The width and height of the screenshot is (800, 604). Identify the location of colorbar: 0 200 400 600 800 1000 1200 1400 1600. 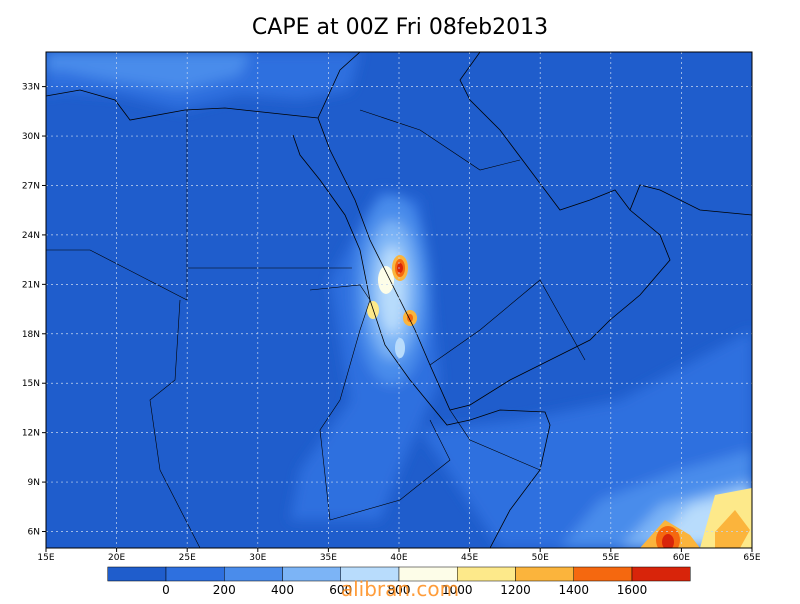
(399, 581).